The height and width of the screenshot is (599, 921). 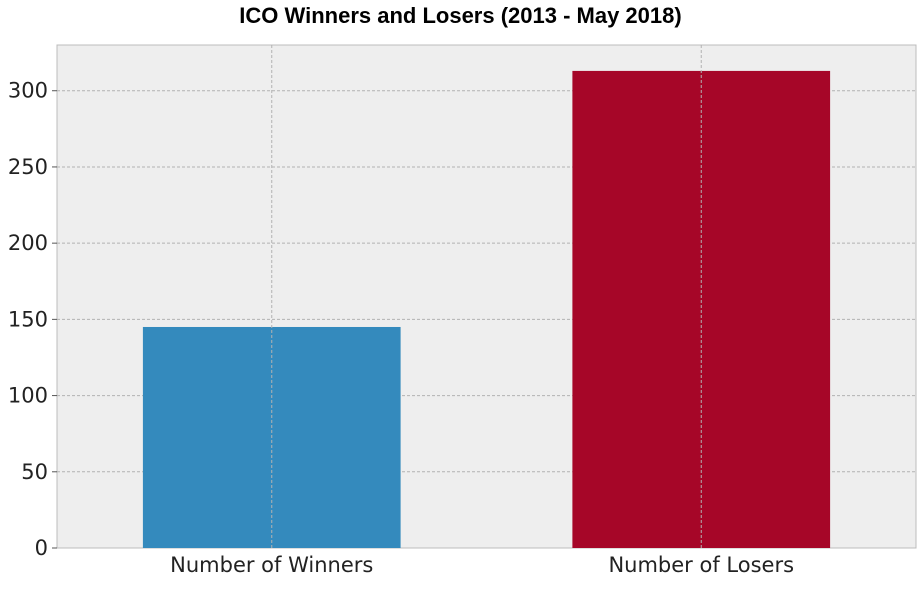 I want to click on y-tick-label: 200, so click(x=28, y=243).